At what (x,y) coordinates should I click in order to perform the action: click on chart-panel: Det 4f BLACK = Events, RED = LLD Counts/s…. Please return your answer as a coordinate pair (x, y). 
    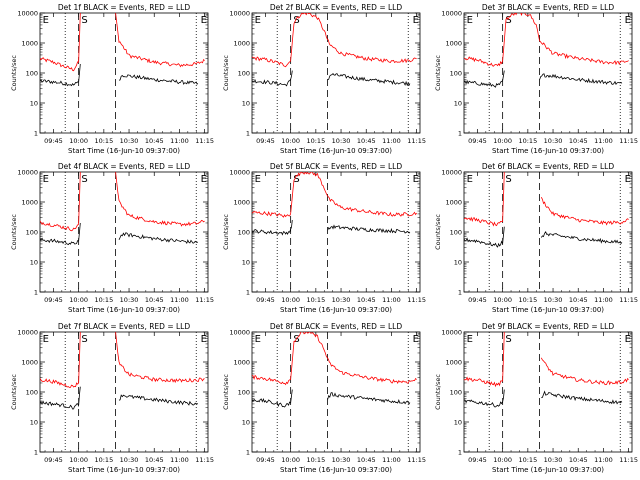
    Looking at the image, I should click on (112, 238).